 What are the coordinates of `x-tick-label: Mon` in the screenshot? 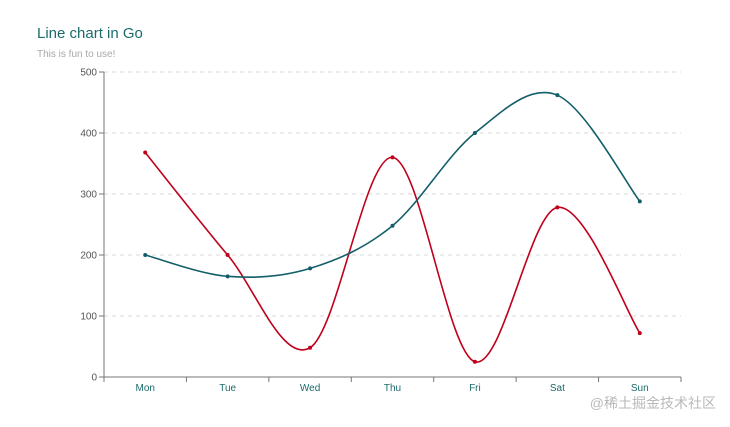 It's located at (144, 388).